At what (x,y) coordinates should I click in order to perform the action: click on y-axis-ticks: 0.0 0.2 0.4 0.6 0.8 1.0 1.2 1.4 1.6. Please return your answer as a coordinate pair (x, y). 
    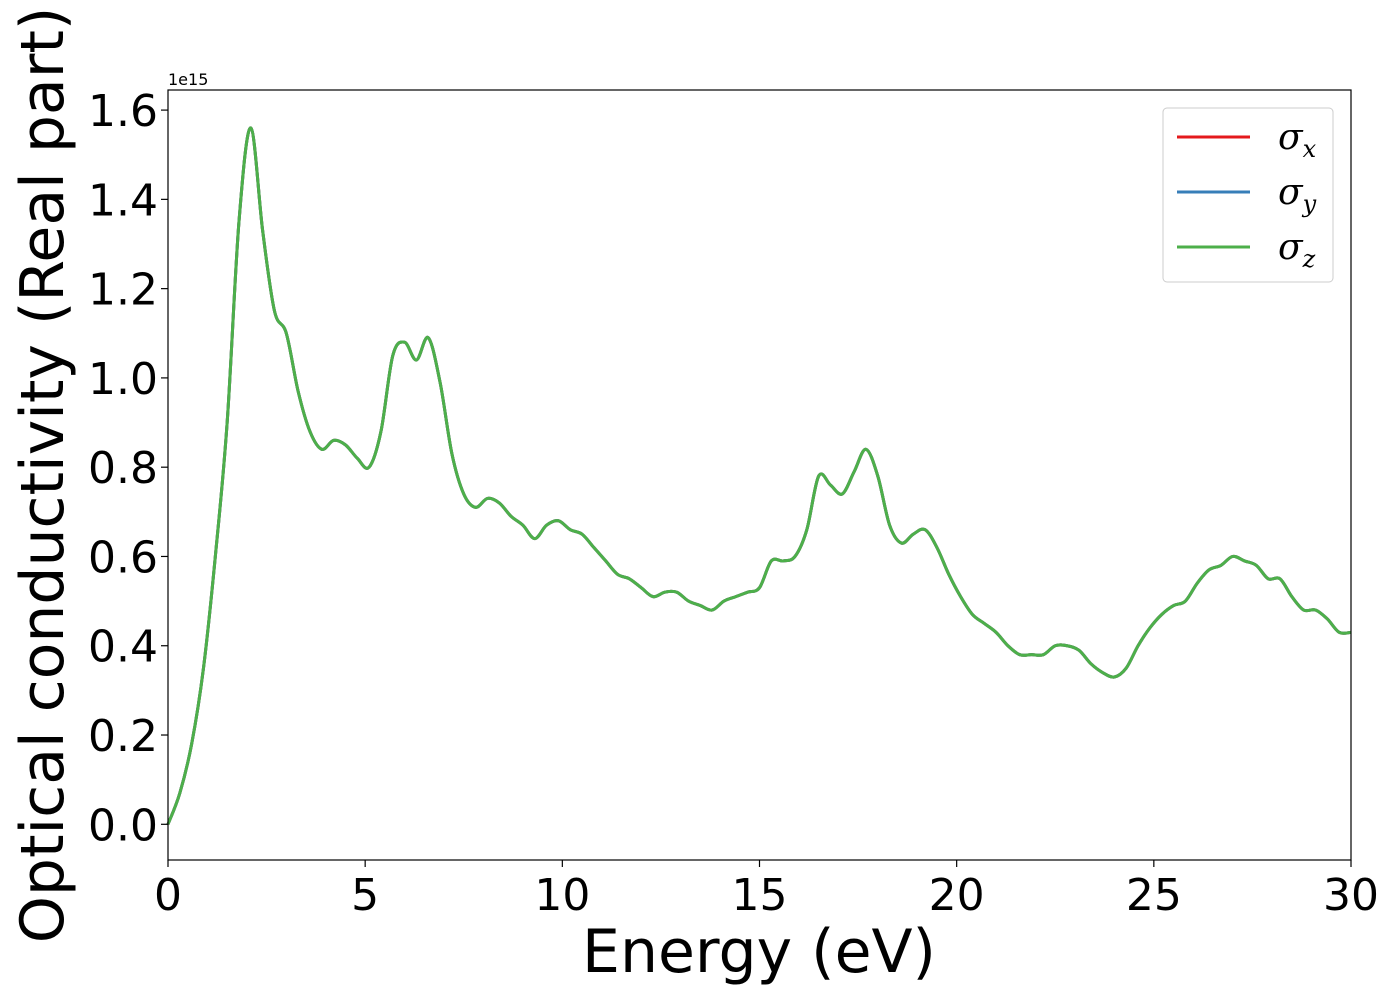
    Looking at the image, I should click on (128, 468).